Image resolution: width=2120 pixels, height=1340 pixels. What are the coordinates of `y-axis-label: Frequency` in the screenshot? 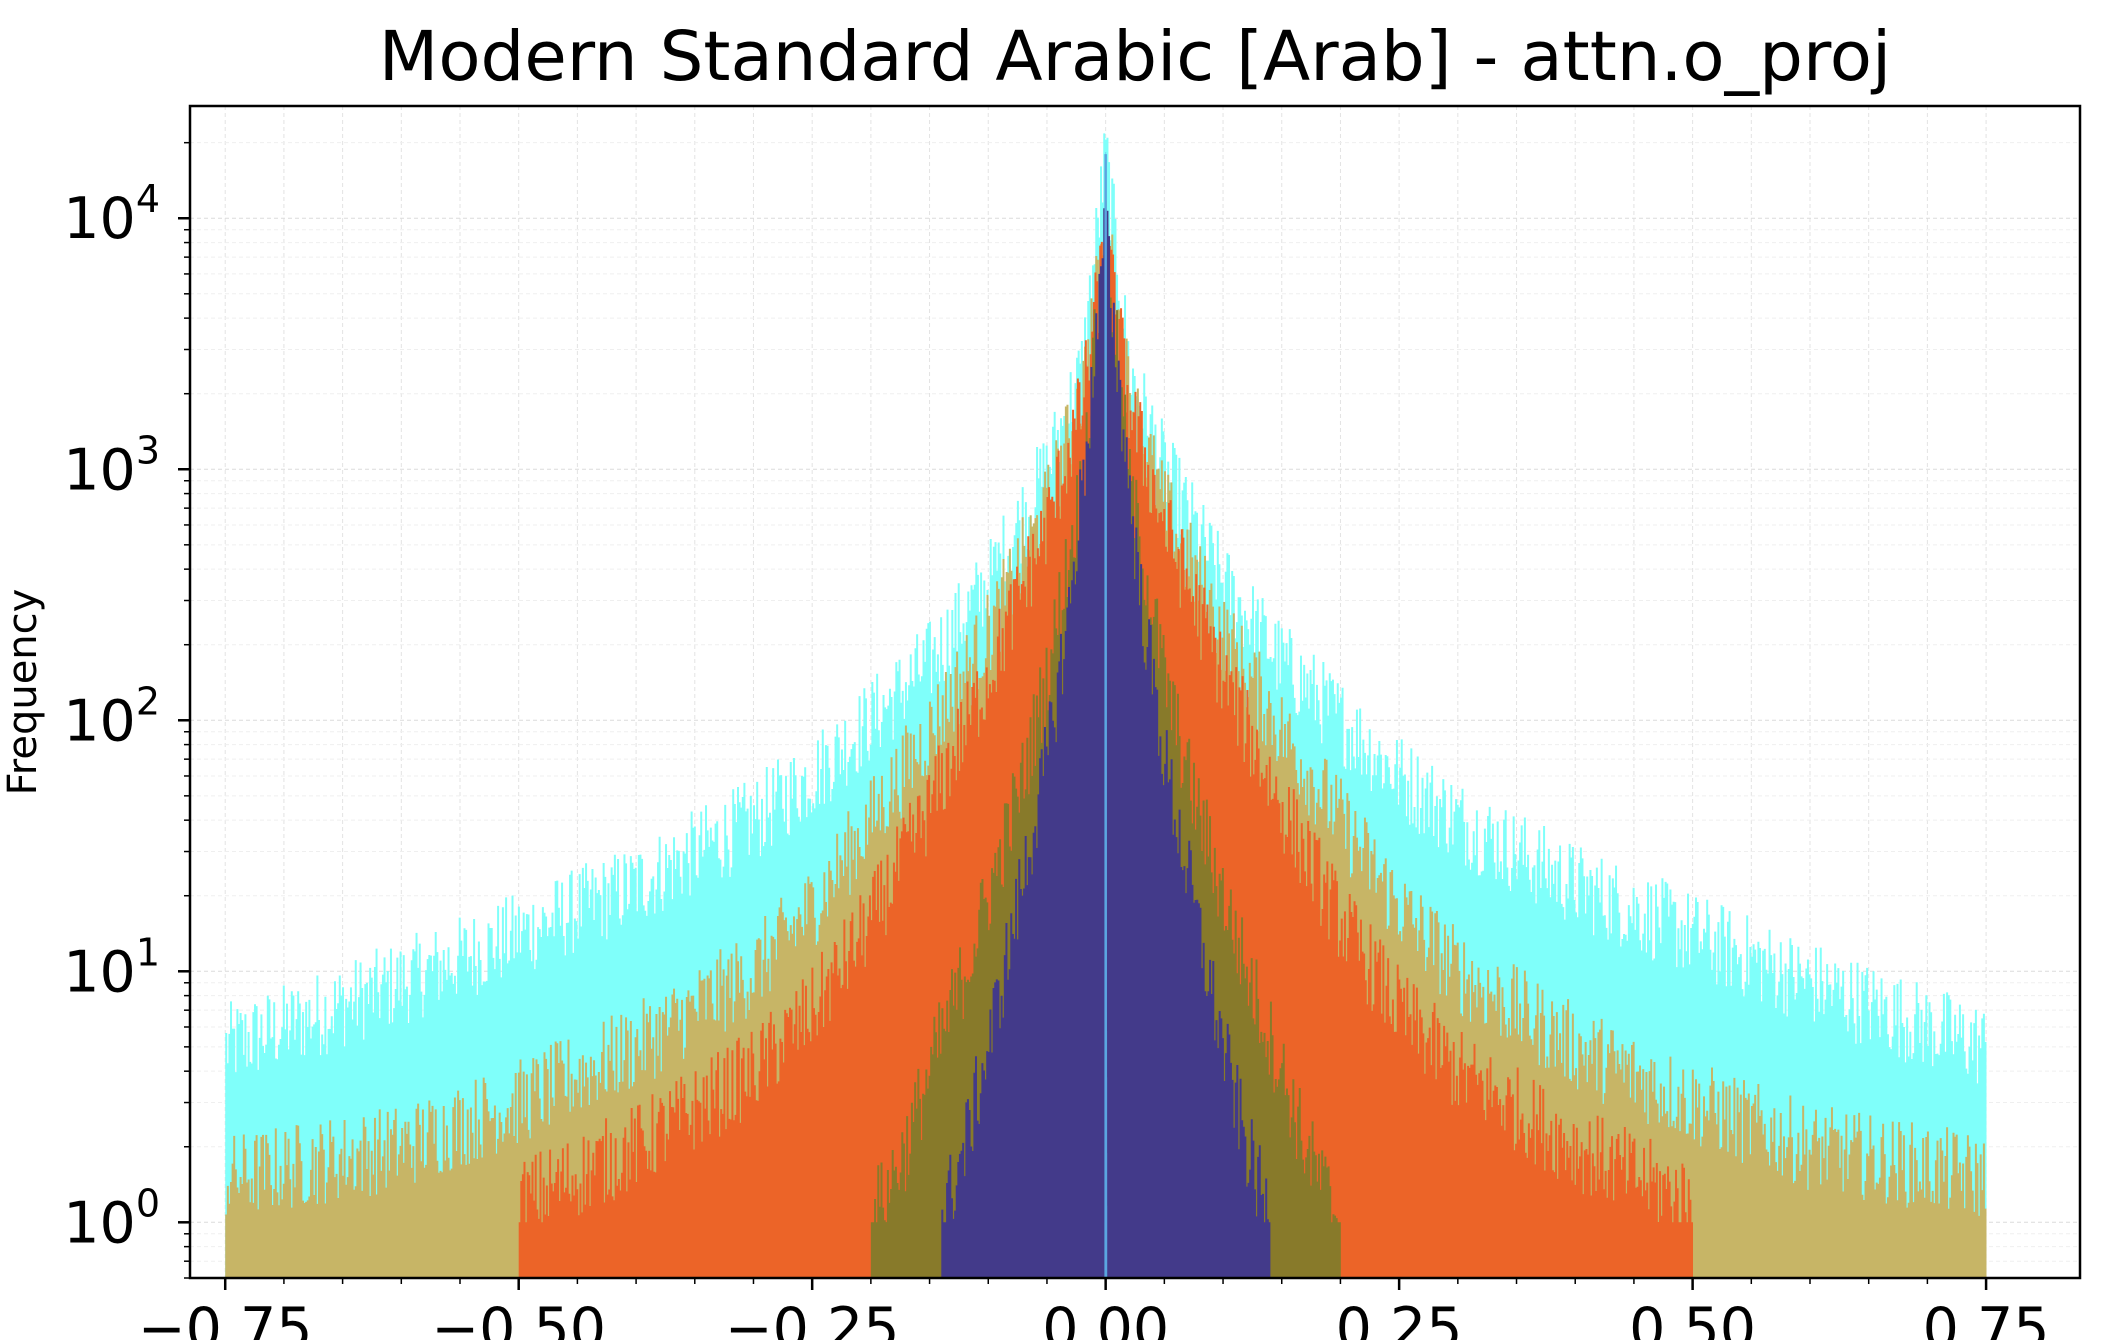 It's located at (23, 692).